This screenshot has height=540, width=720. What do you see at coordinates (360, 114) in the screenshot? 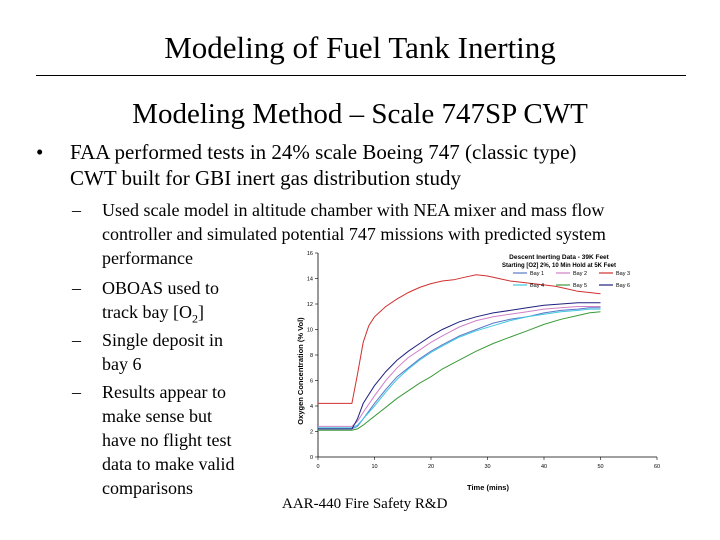
I see `slide-subtitle: Modeling Method – Scale 747SP CWT` at bounding box center [360, 114].